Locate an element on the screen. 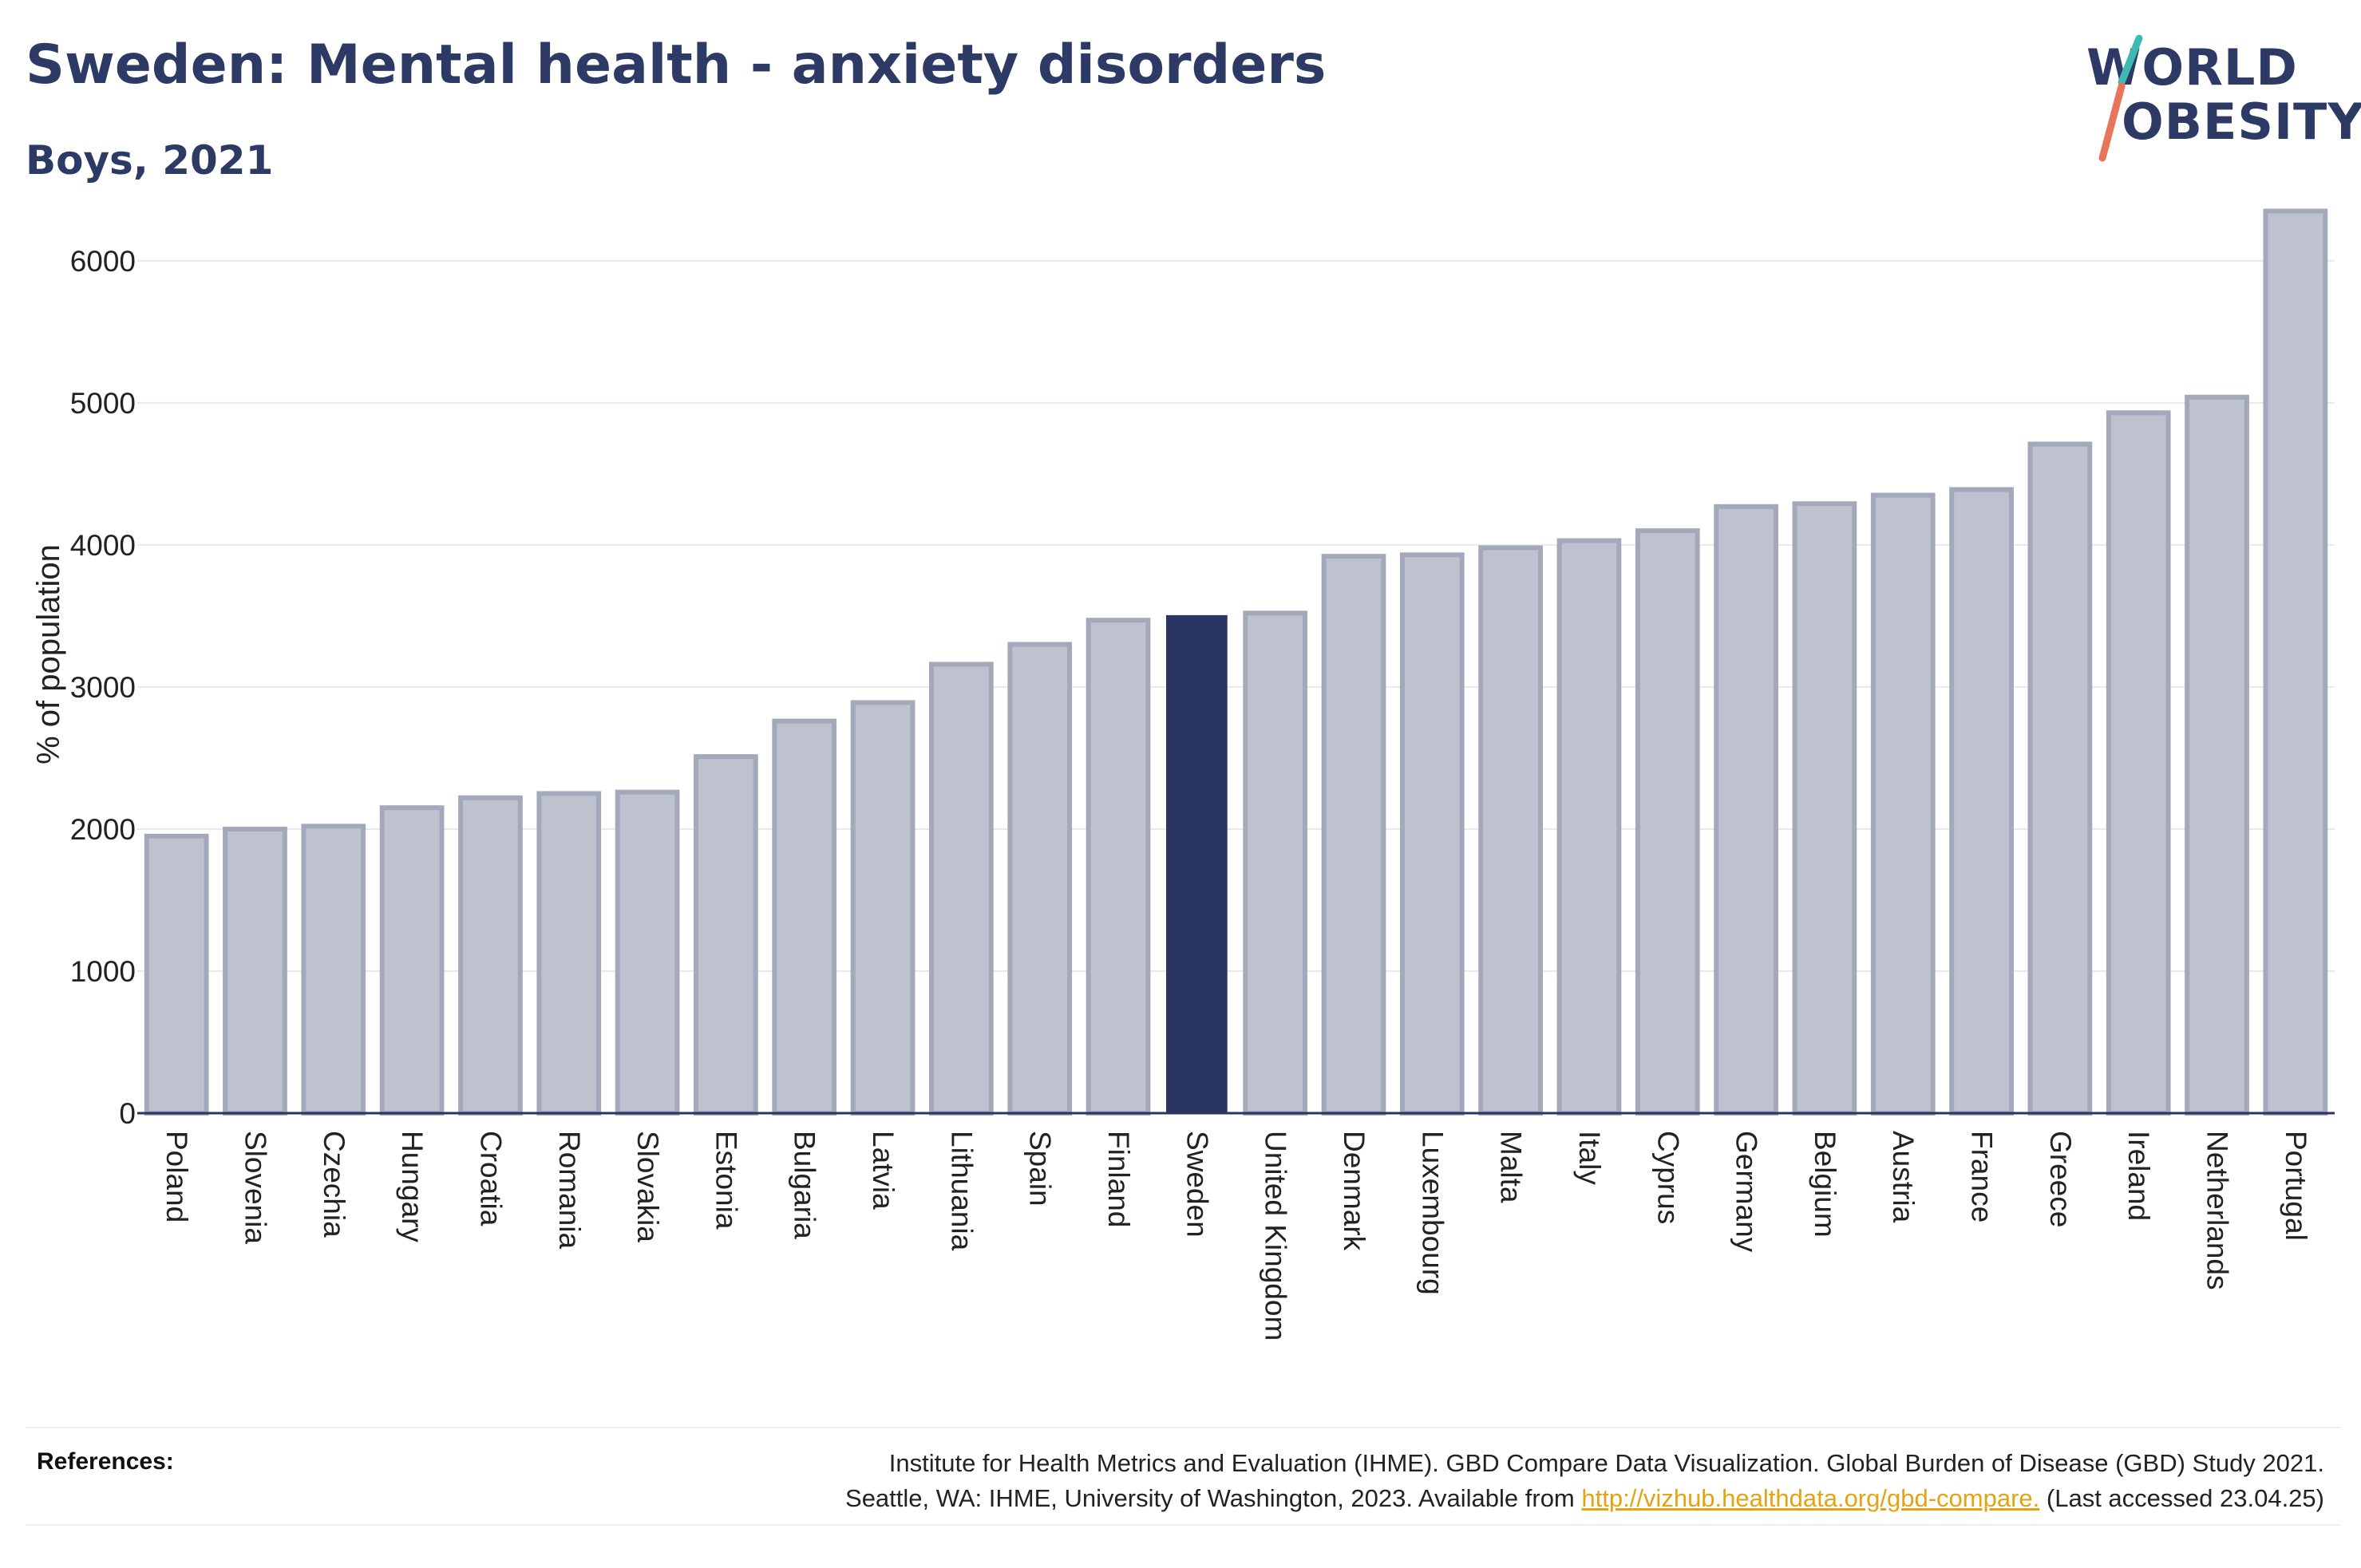 The image size is (2361, 1568). x-tick-label: Romania is located at coordinates (569, 1190).